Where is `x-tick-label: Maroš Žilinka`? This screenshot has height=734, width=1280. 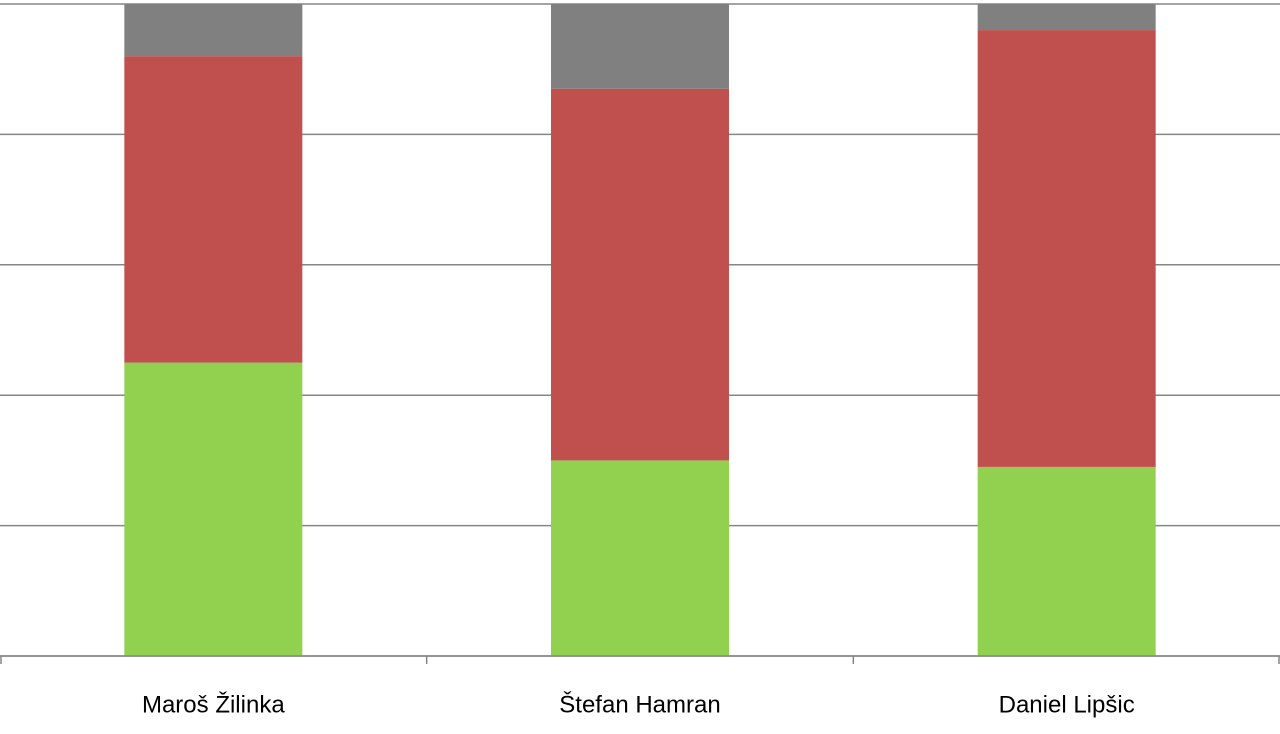
x-tick-label: Maroš Žilinka is located at coordinates (213, 704).